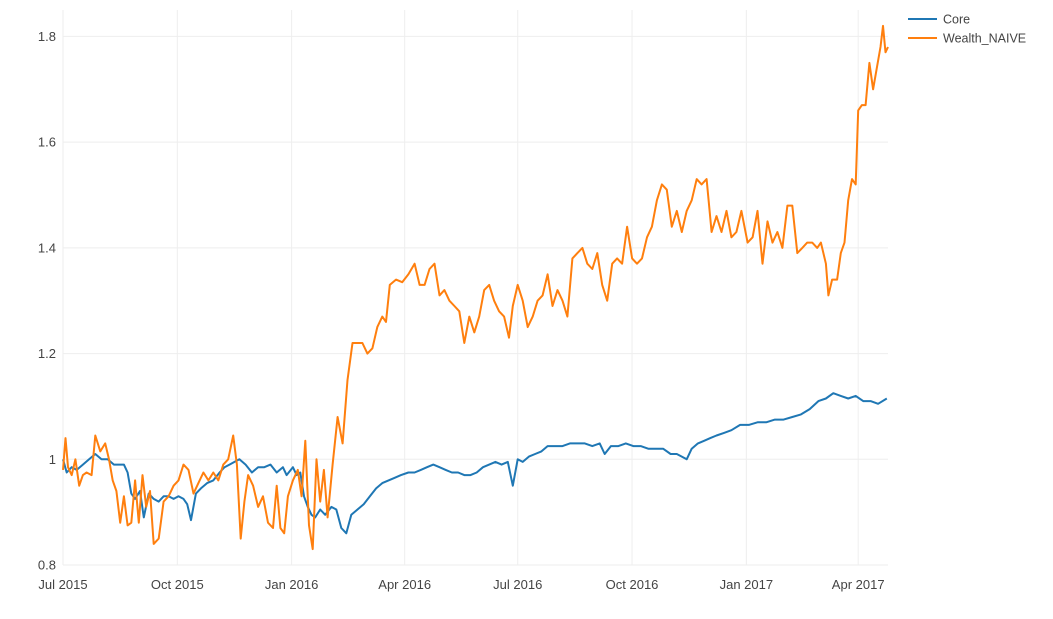 The image size is (1053, 619). Describe the element at coordinates (858, 584) in the screenshot. I see `x-tick-label: Apr 2017` at that location.